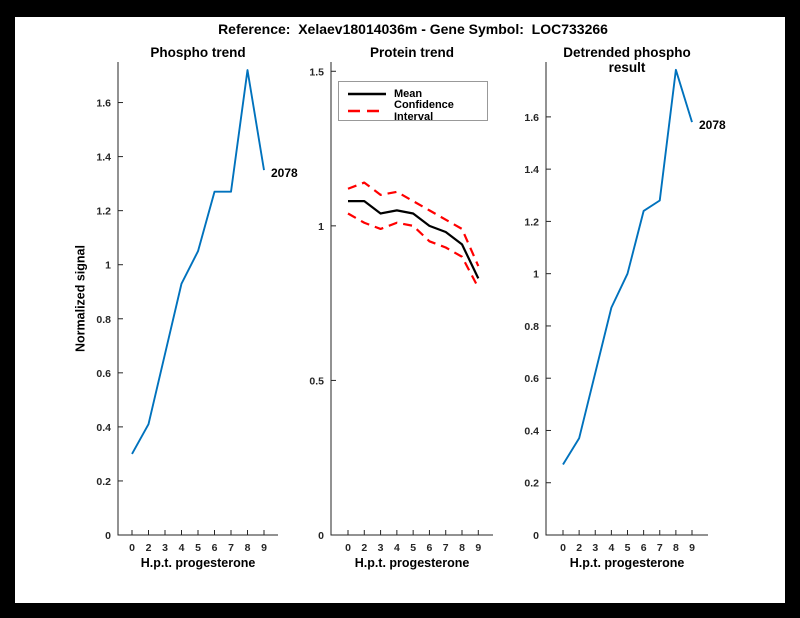 The image size is (800, 618). What do you see at coordinates (284, 173) in the screenshot?
I see `series-endpoint-label-1: 2078` at bounding box center [284, 173].